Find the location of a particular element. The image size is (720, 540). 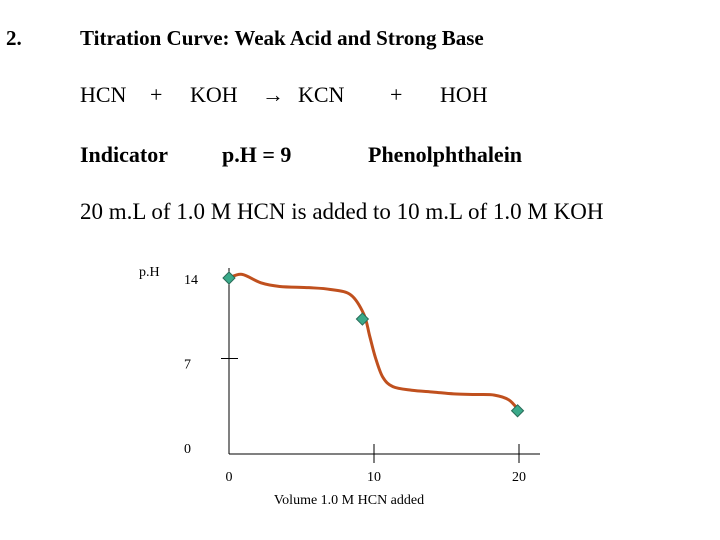

equation-product2: HOH is located at coordinates (464, 94).